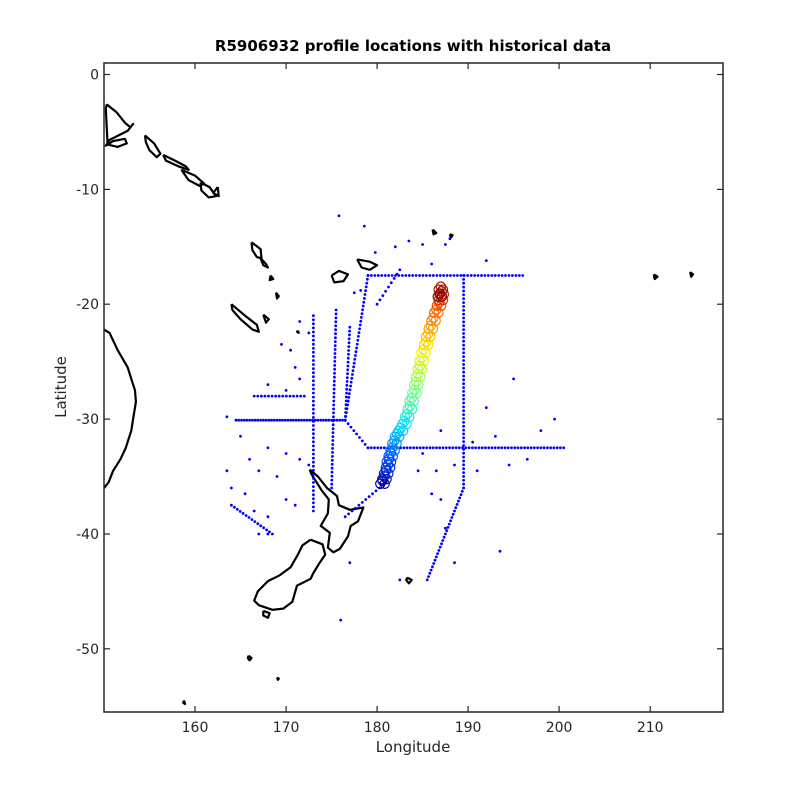  Describe the element at coordinates (650, 728) in the screenshot. I see `x-tick-label-210: 210` at that location.